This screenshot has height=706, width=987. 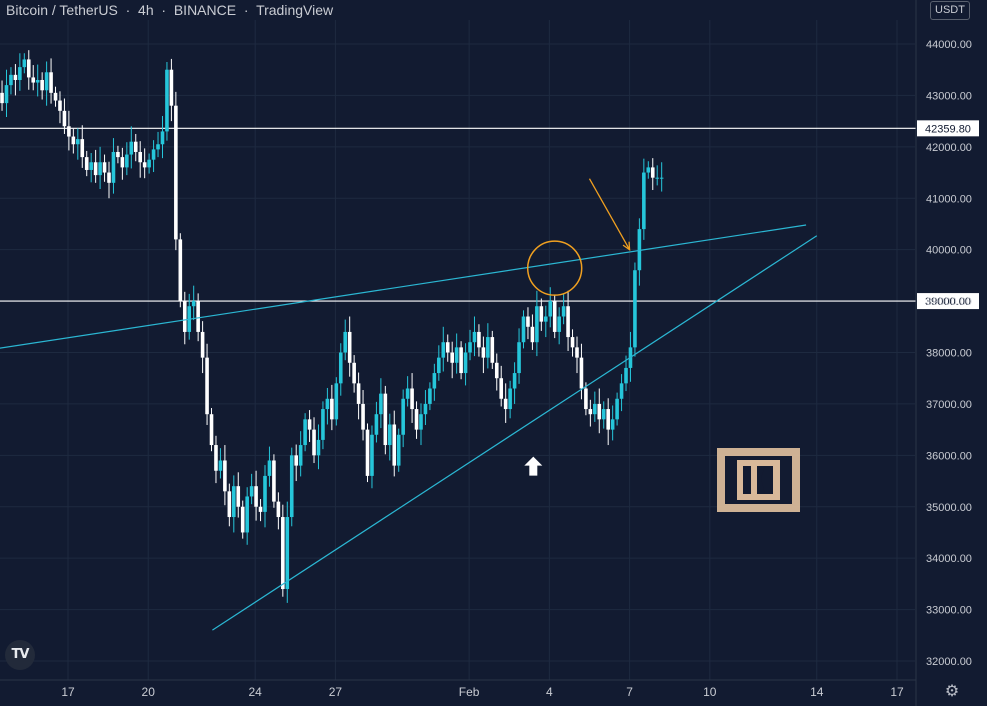 I want to click on x-tick-label: 10, so click(x=710, y=692).